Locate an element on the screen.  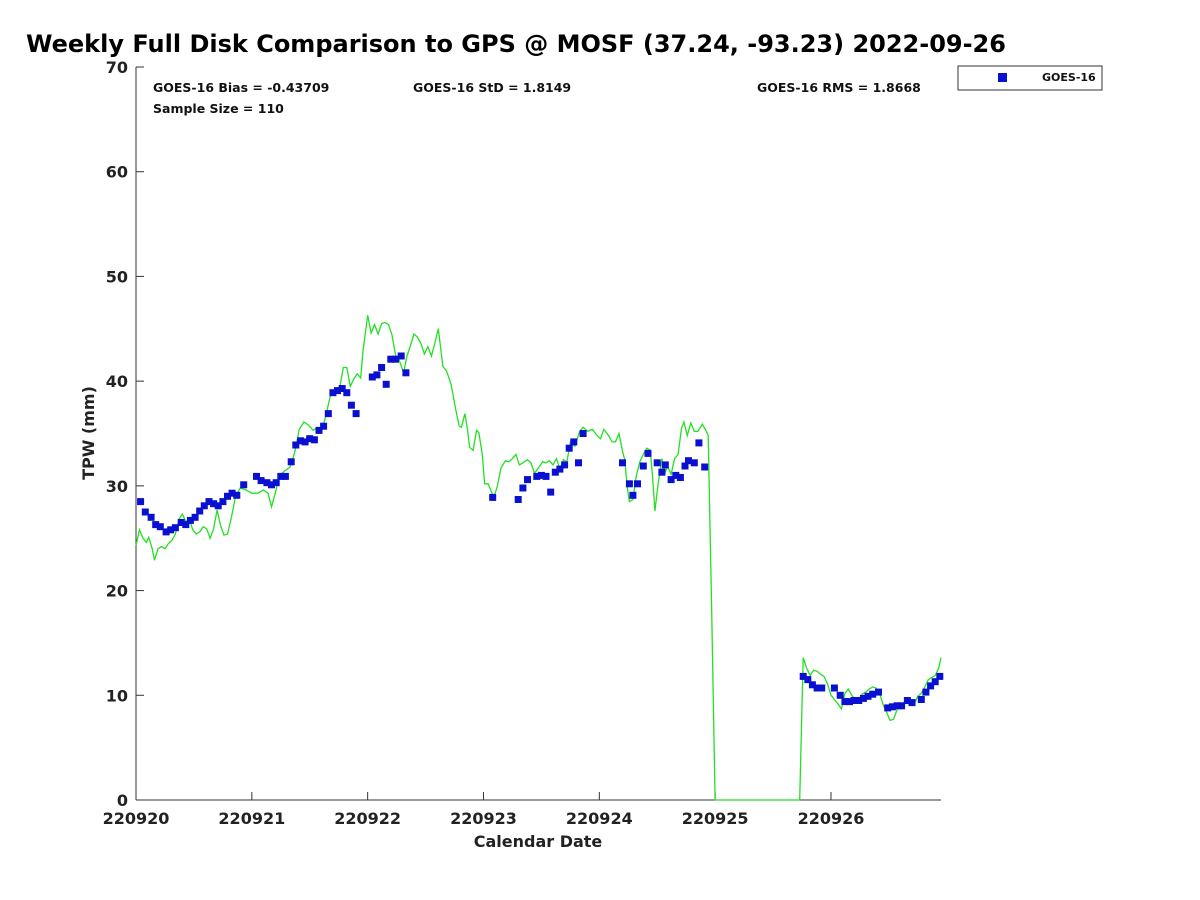
x-tick-label: 220926 is located at coordinates (831, 818).